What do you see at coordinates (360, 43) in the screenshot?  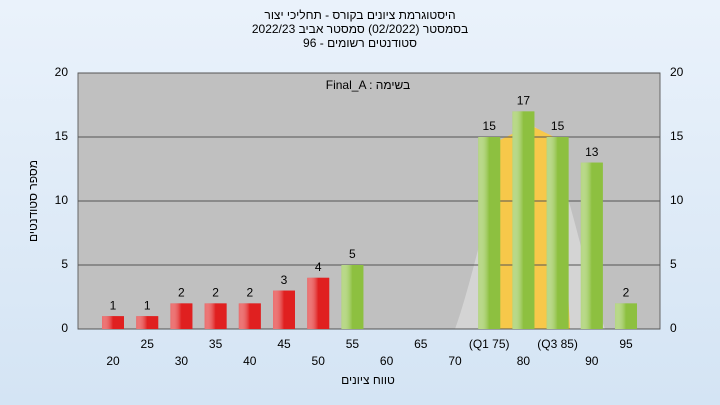 I see `chart-subtitle: סטודנטים רשומים - 96` at bounding box center [360, 43].